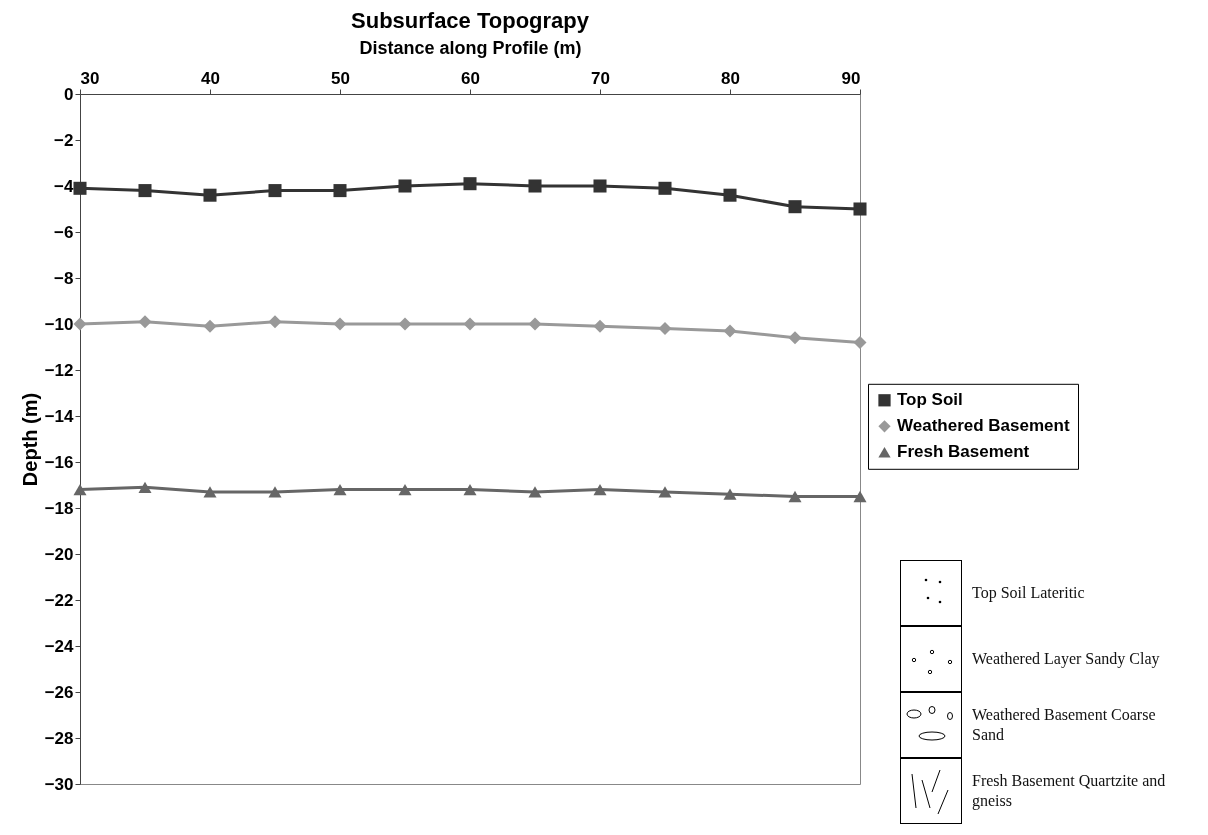 Image resolution: width=1208 pixels, height=835 pixels. Describe the element at coordinates (983, 426) in the screenshot. I see `legend-label: Weathered Basement` at that location.